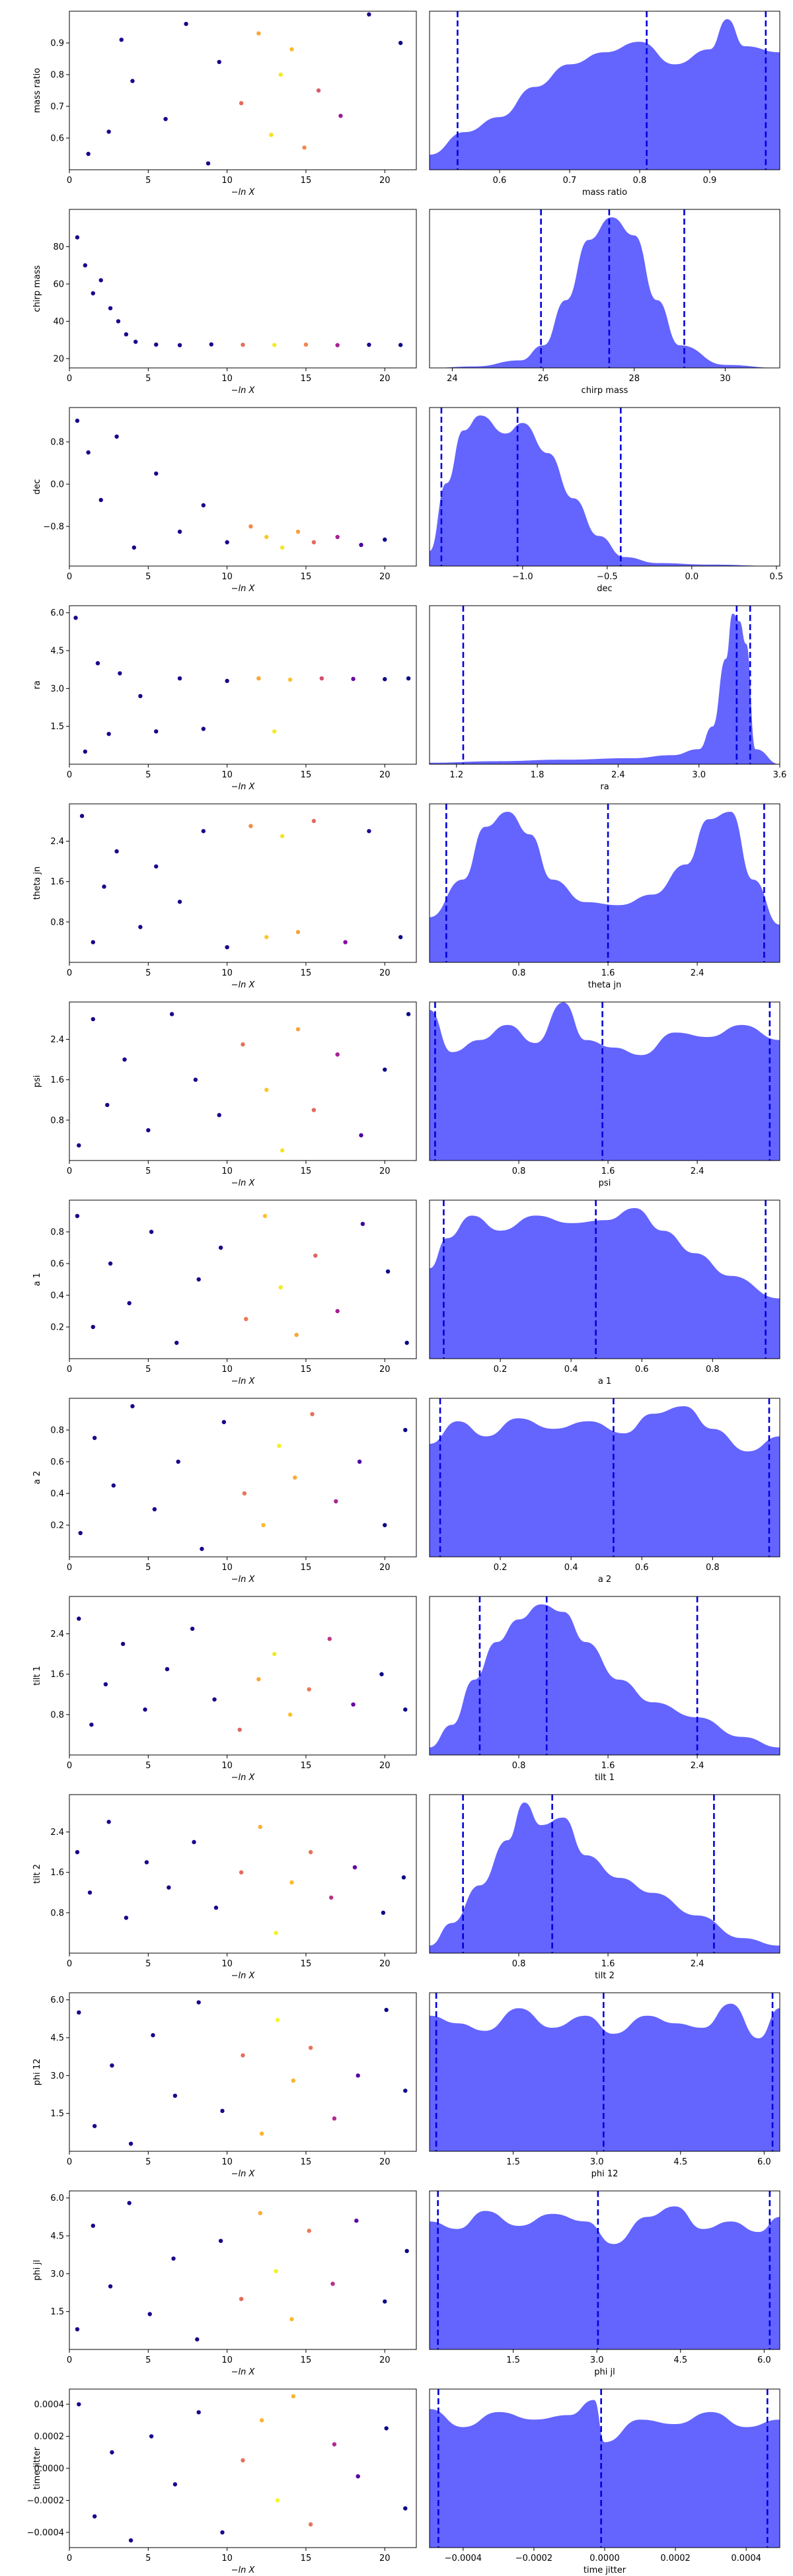 The image size is (793, 2576). I want to click on kde-x-tick-label: 0.5, so click(777, 577).